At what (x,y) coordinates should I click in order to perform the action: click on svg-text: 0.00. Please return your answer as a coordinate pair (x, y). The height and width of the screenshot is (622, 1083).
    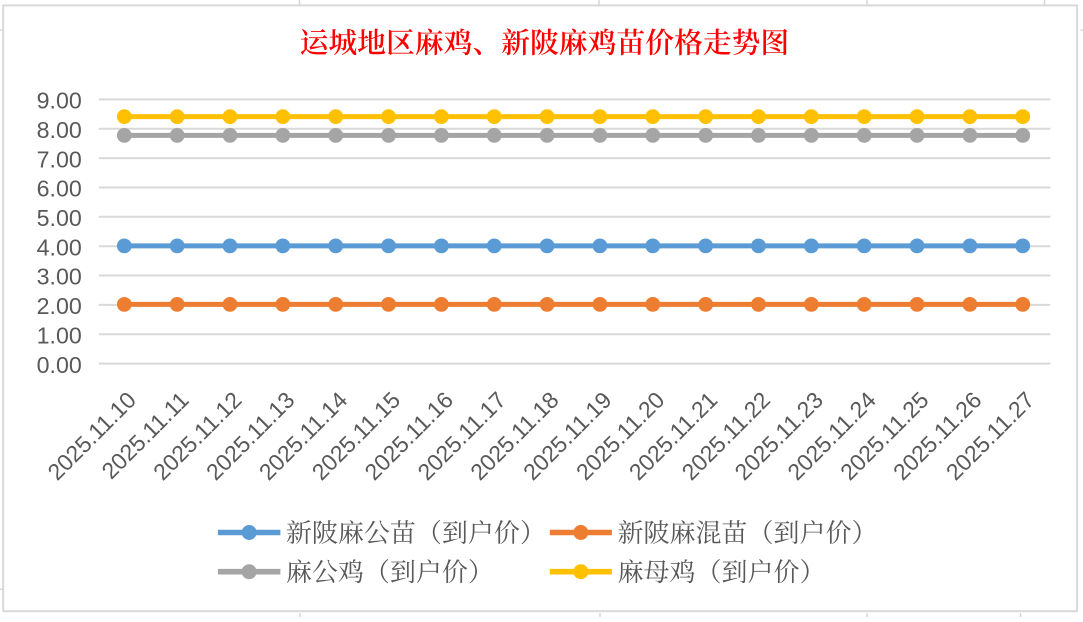
    Looking at the image, I should click on (59, 365).